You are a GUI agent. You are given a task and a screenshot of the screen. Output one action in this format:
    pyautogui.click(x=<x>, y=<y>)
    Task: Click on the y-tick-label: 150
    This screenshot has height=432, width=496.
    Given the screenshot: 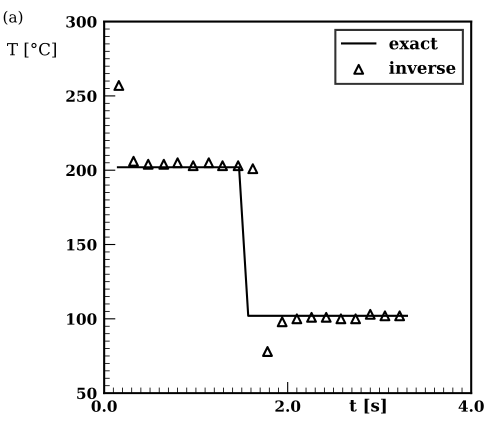 What is the action you would take?
    pyautogui.click(x=81, y=244)
    